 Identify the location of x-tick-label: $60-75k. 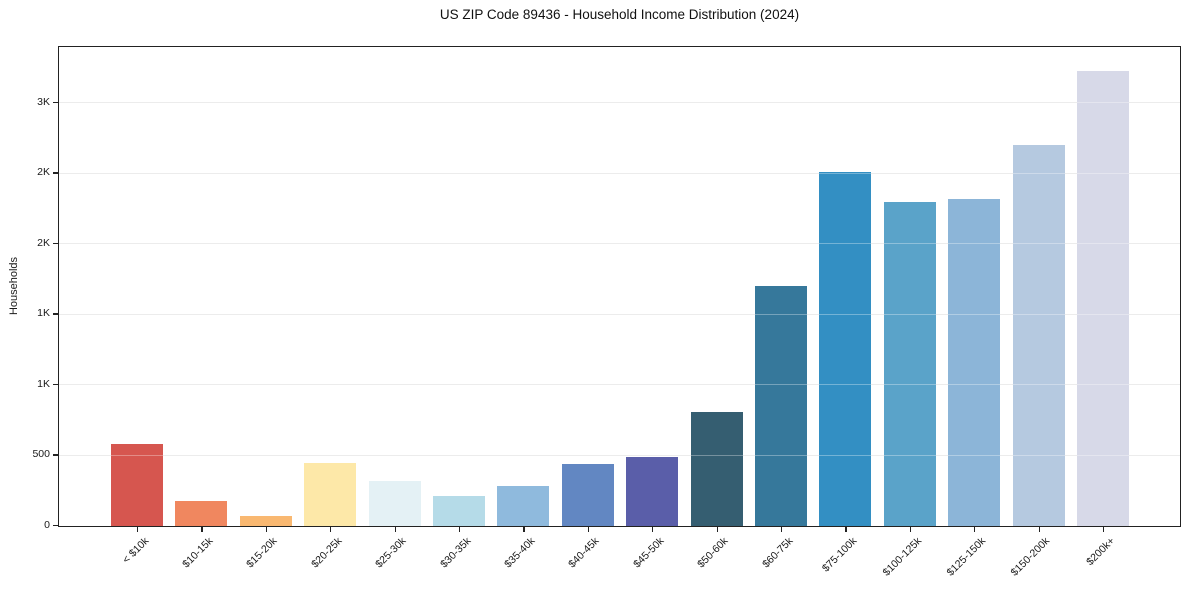
(777, 553).